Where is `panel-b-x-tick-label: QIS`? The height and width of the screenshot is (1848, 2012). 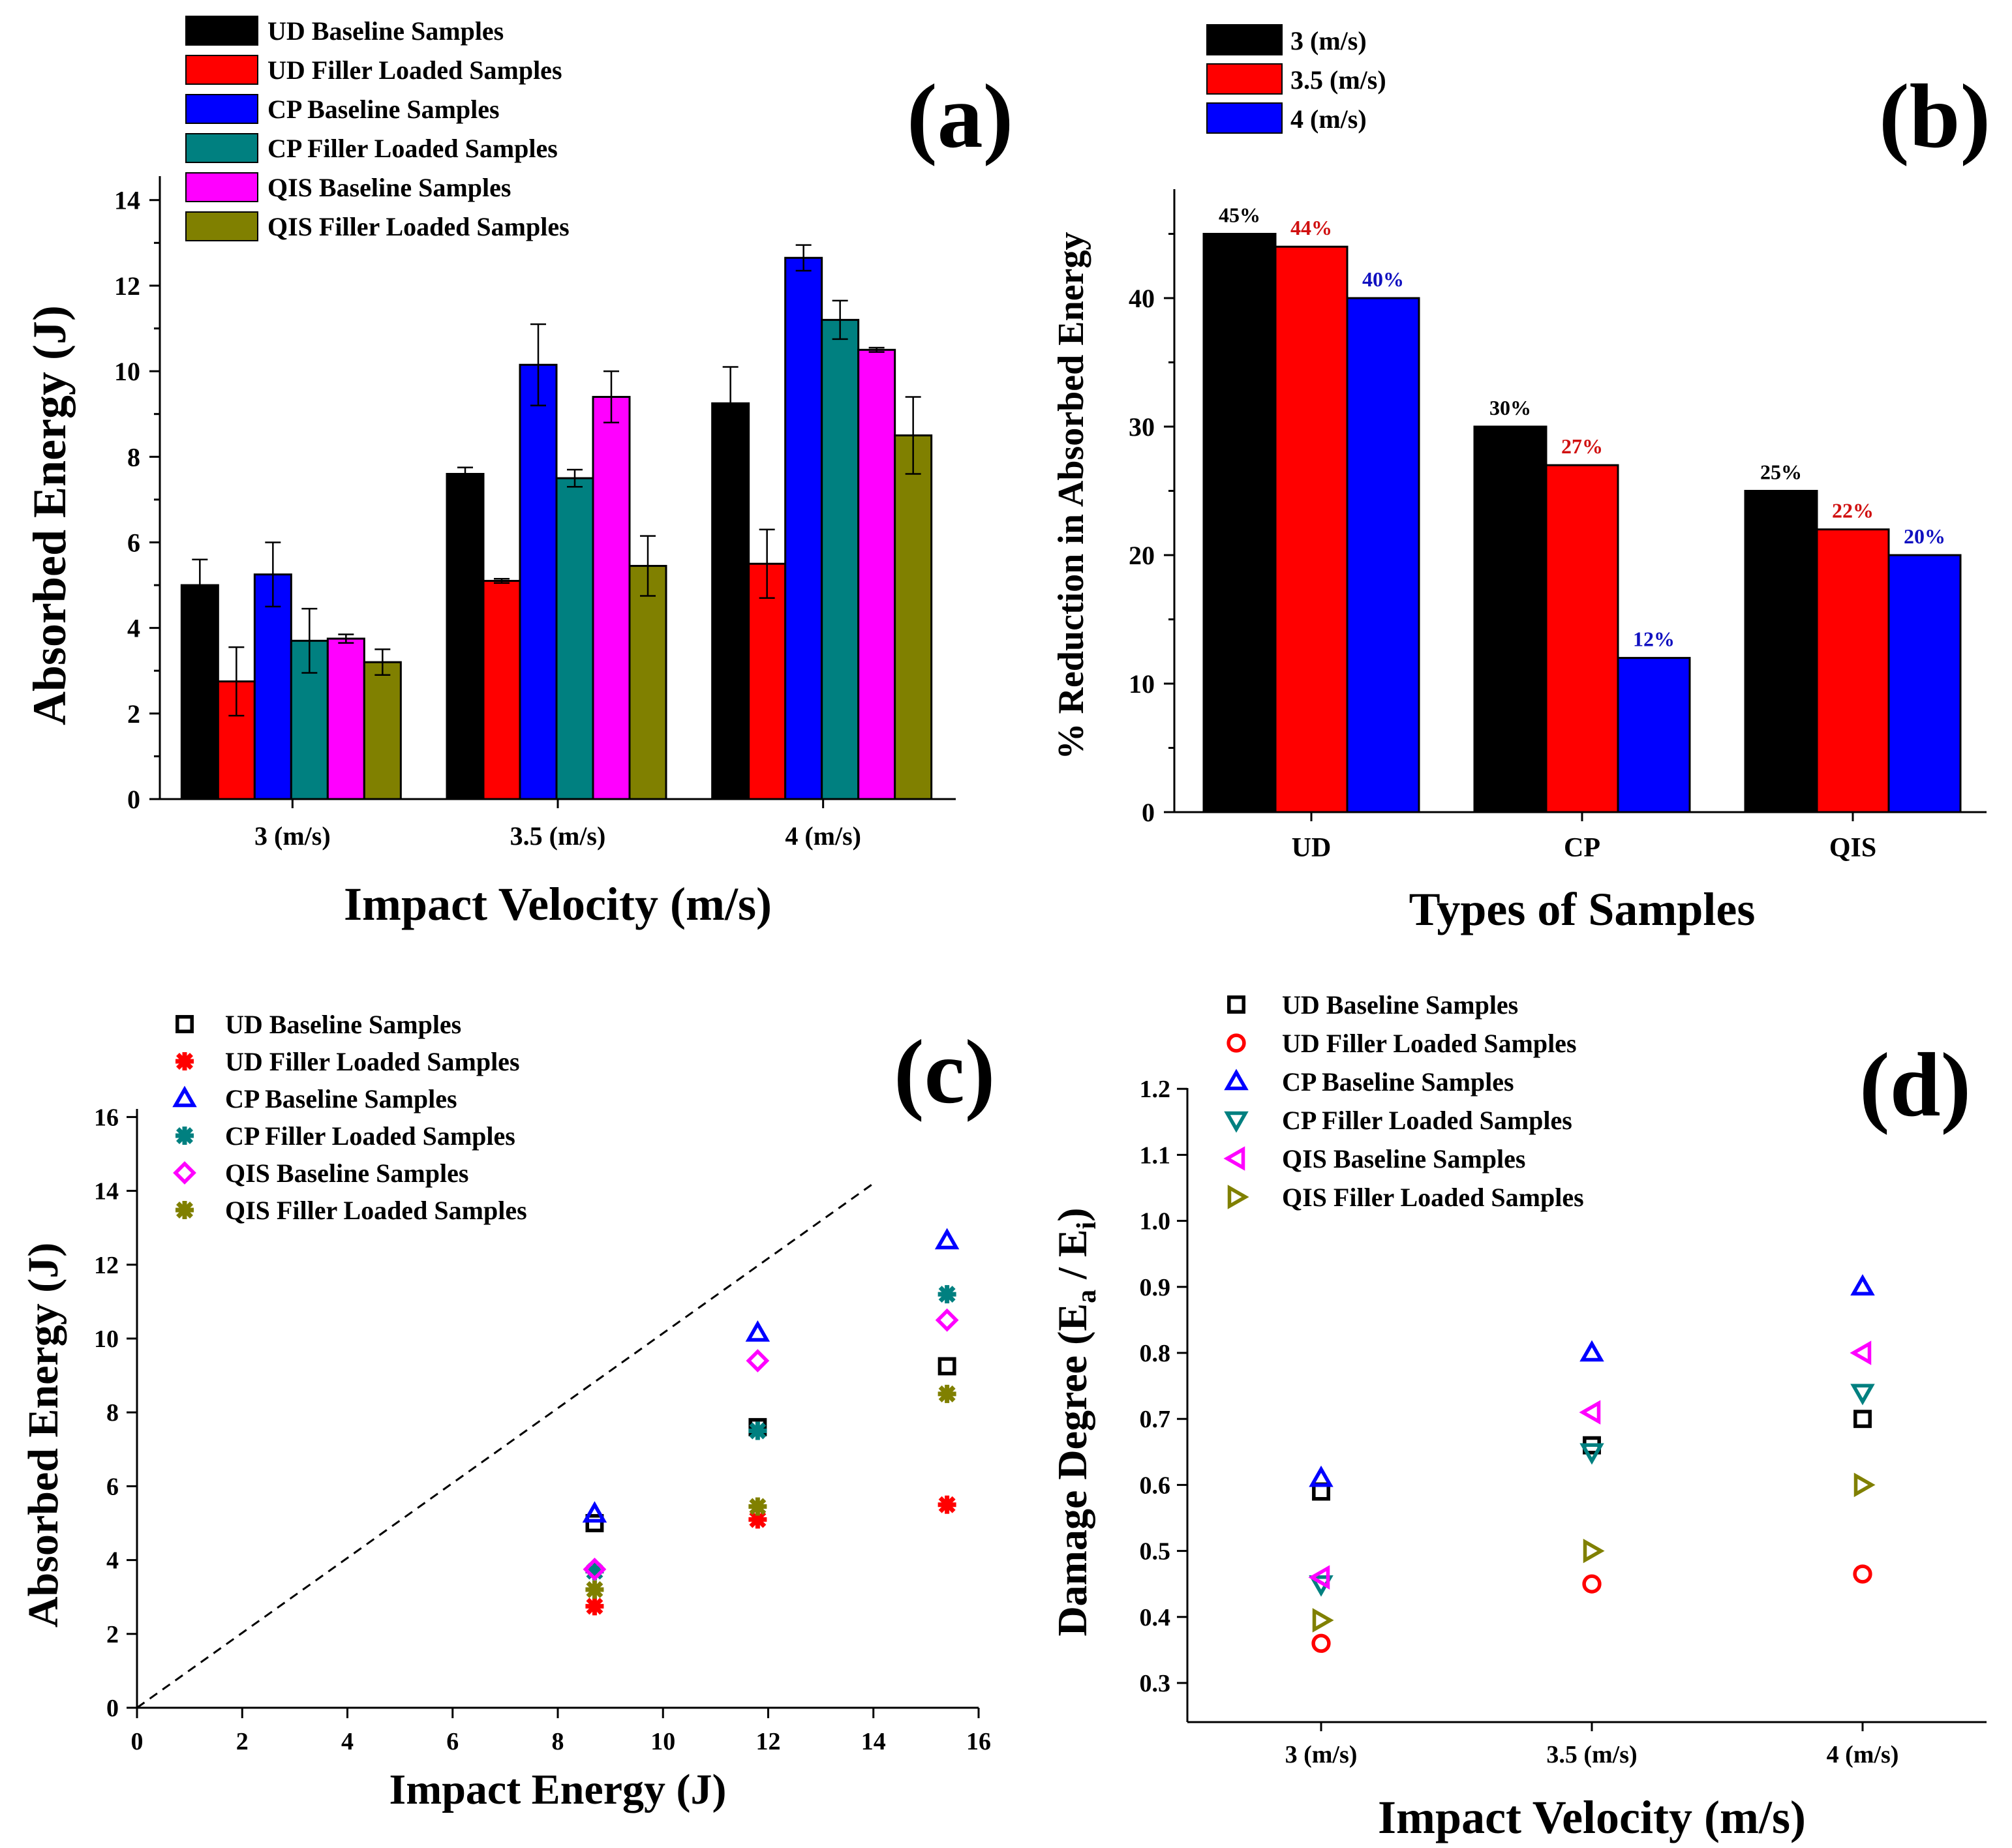 panel-b-x-tick-label: QIS is located at coordinates (1852, 848).